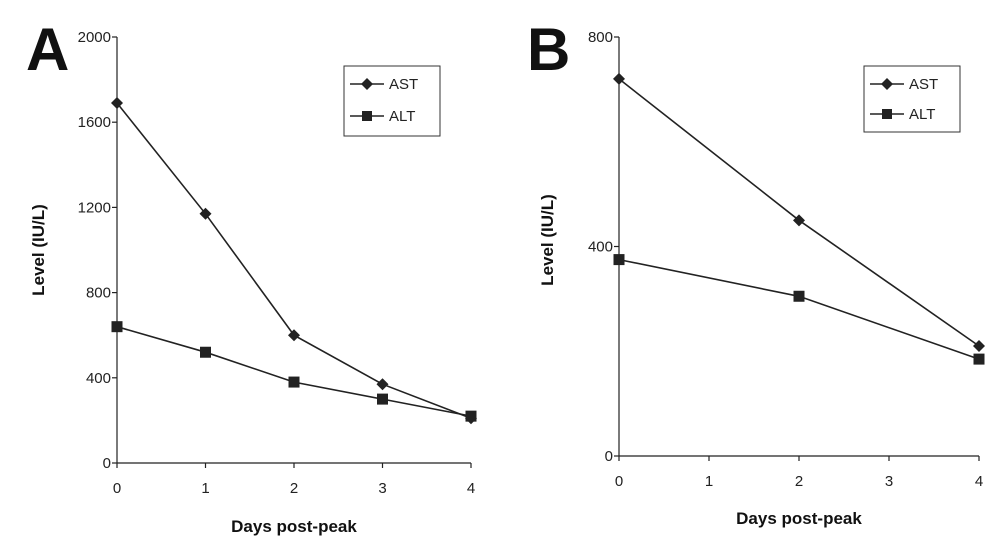 This screenshot has width=1004, height=552. Describe the element at coordinates (94, 122) in the screenshot. I see `y-tick-label: 1600` at that location.